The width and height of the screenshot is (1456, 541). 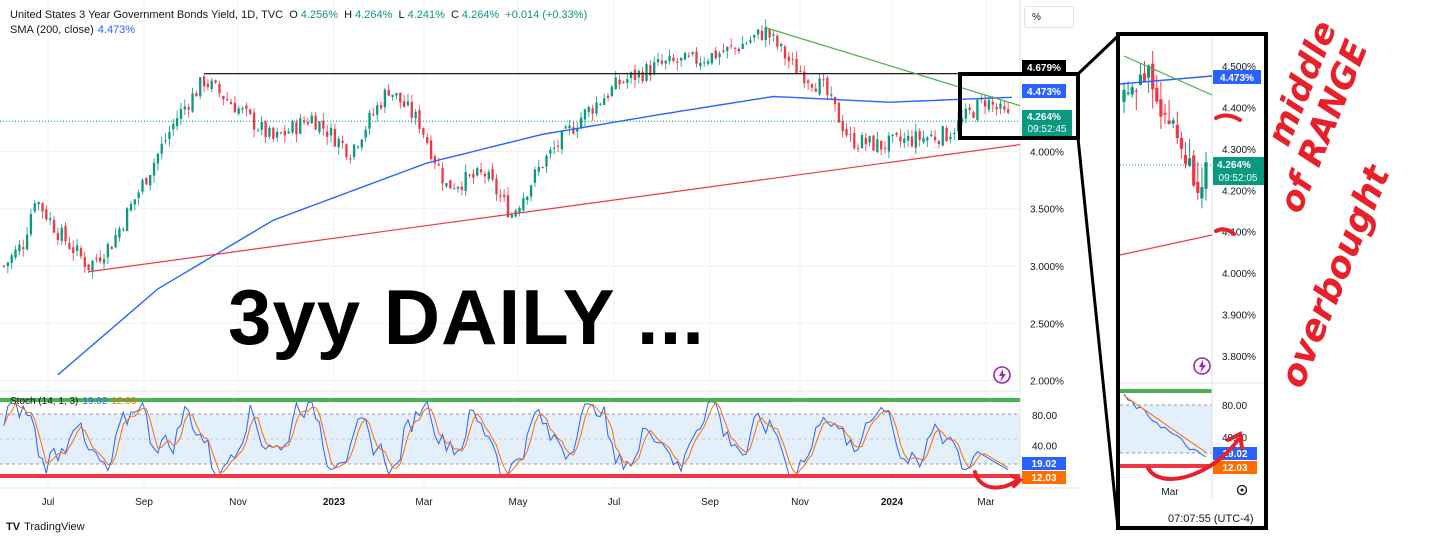 What do you see at coordinates (48, 502) in the screenshot?
I see `x-tick-label: Jul` at bounding box center [48, 502].